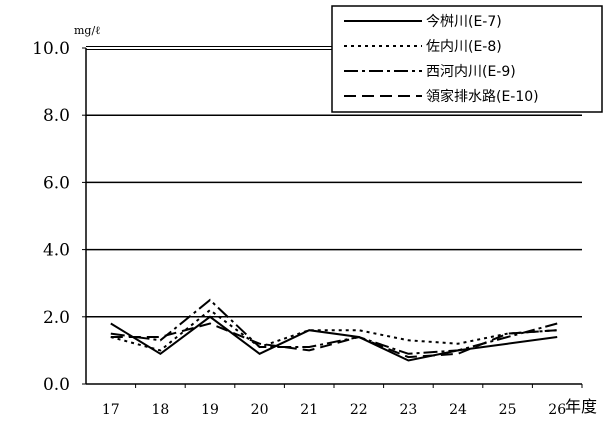  I want to click on legend: 今桝川(E-7) 佐内川(E-8) 西河内川(E-9) 領家排水路(E-10), so click(467, 59).